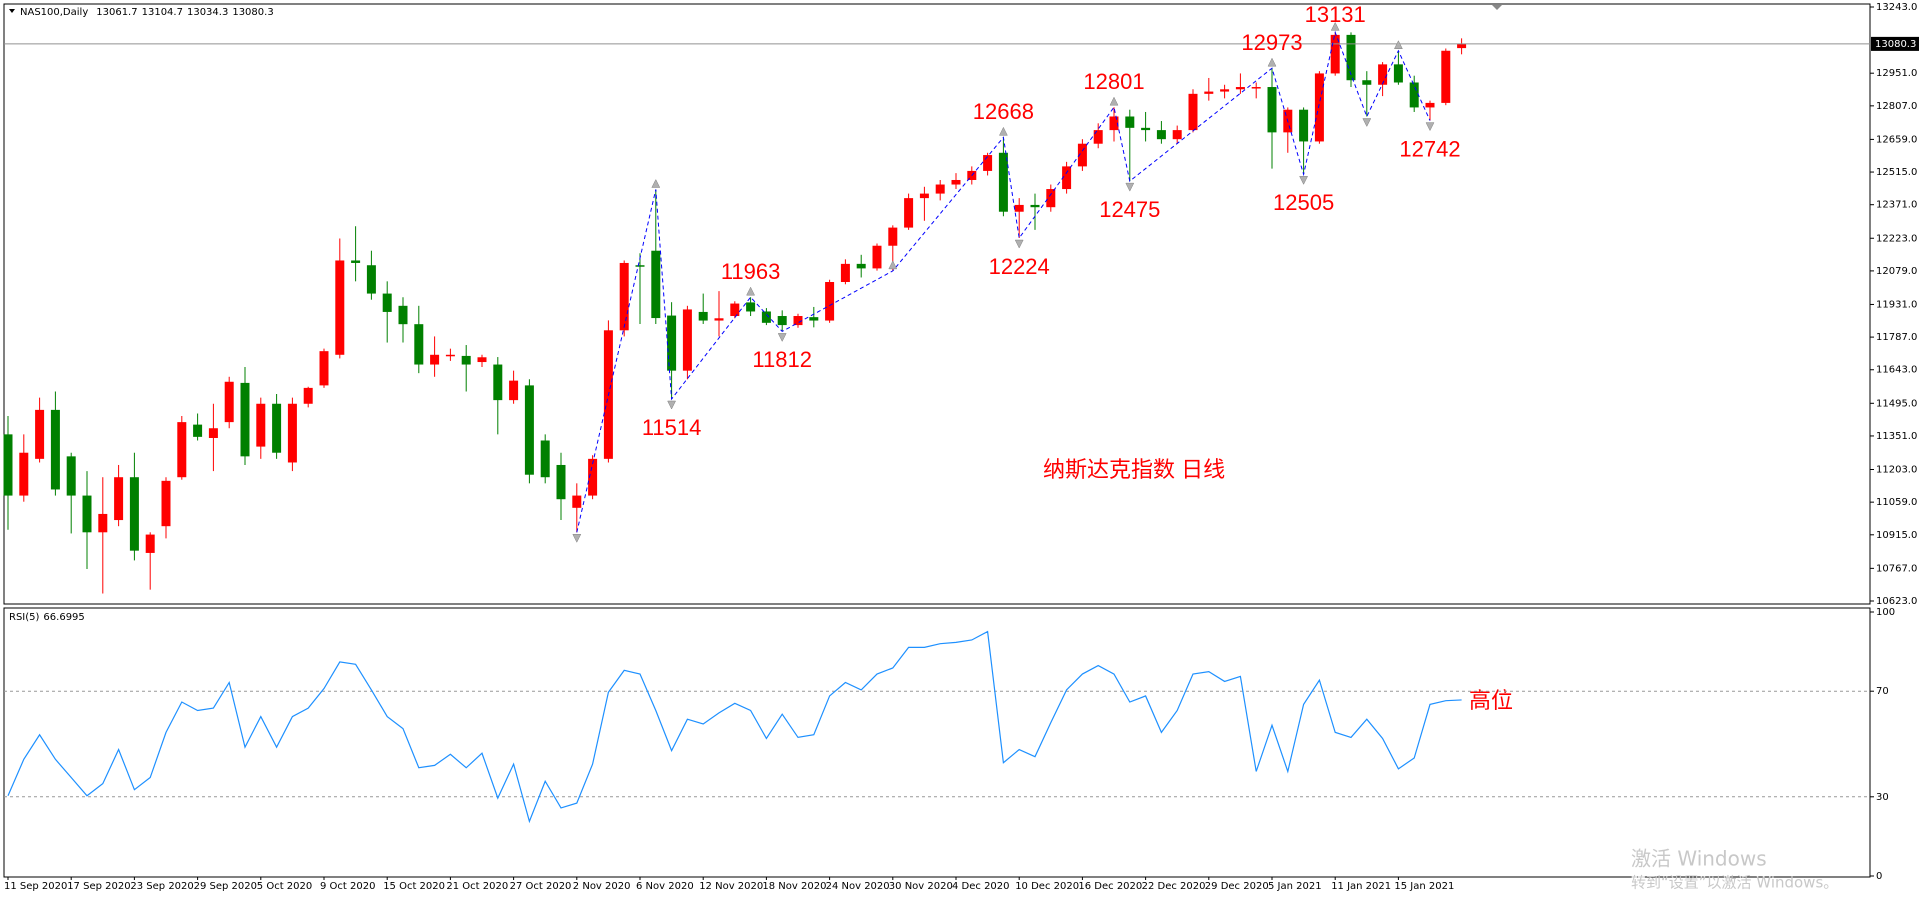 This screenshot has width=1920, height=900. Describe the element at coordinates (284, 886) in the screenshot. I see `x-tick-label: 5 Oct 2020` at that location.